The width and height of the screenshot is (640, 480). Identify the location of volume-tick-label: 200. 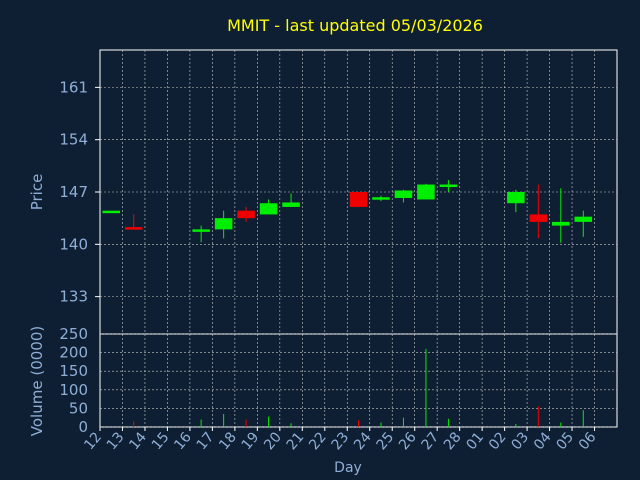
(73, 353).